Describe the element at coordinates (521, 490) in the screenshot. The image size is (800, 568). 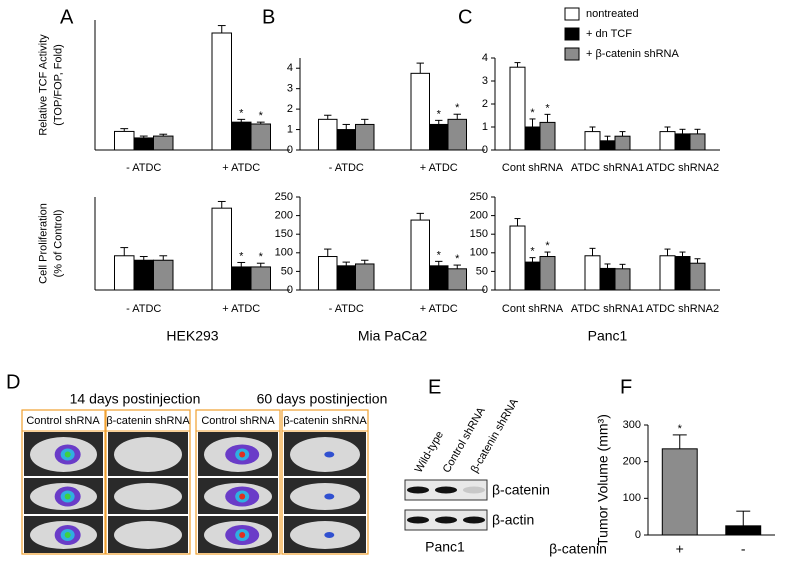
I see `band-label: β-catenin` at that location.